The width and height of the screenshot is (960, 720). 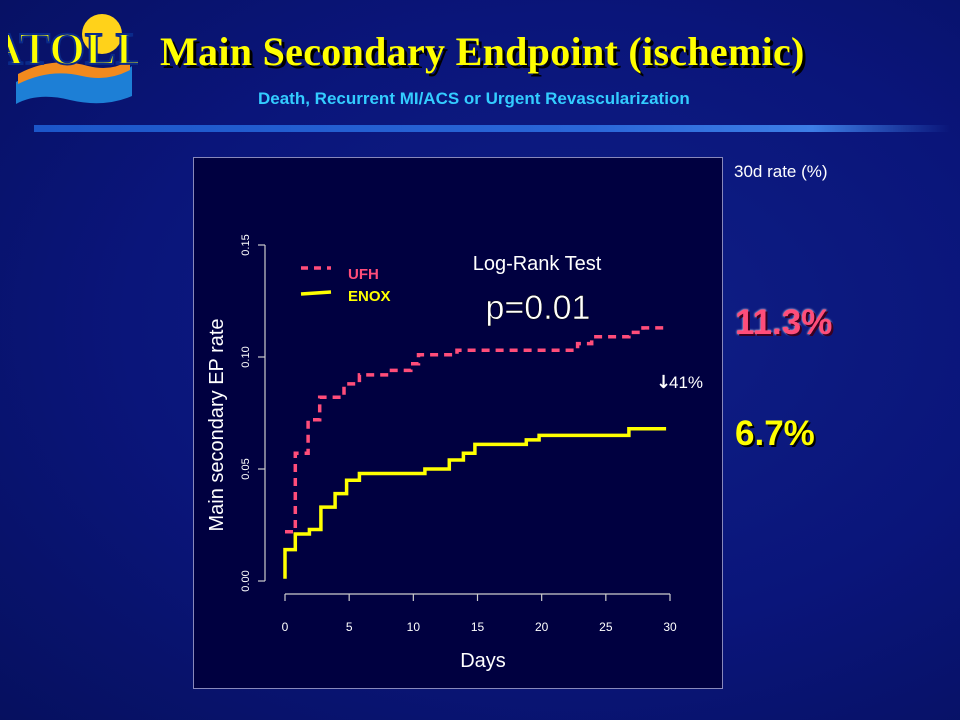 What do you see at coordinates (478, 627) in the screenshot?
I see `x-tick-label: 15` at bounding box center [478, 627].